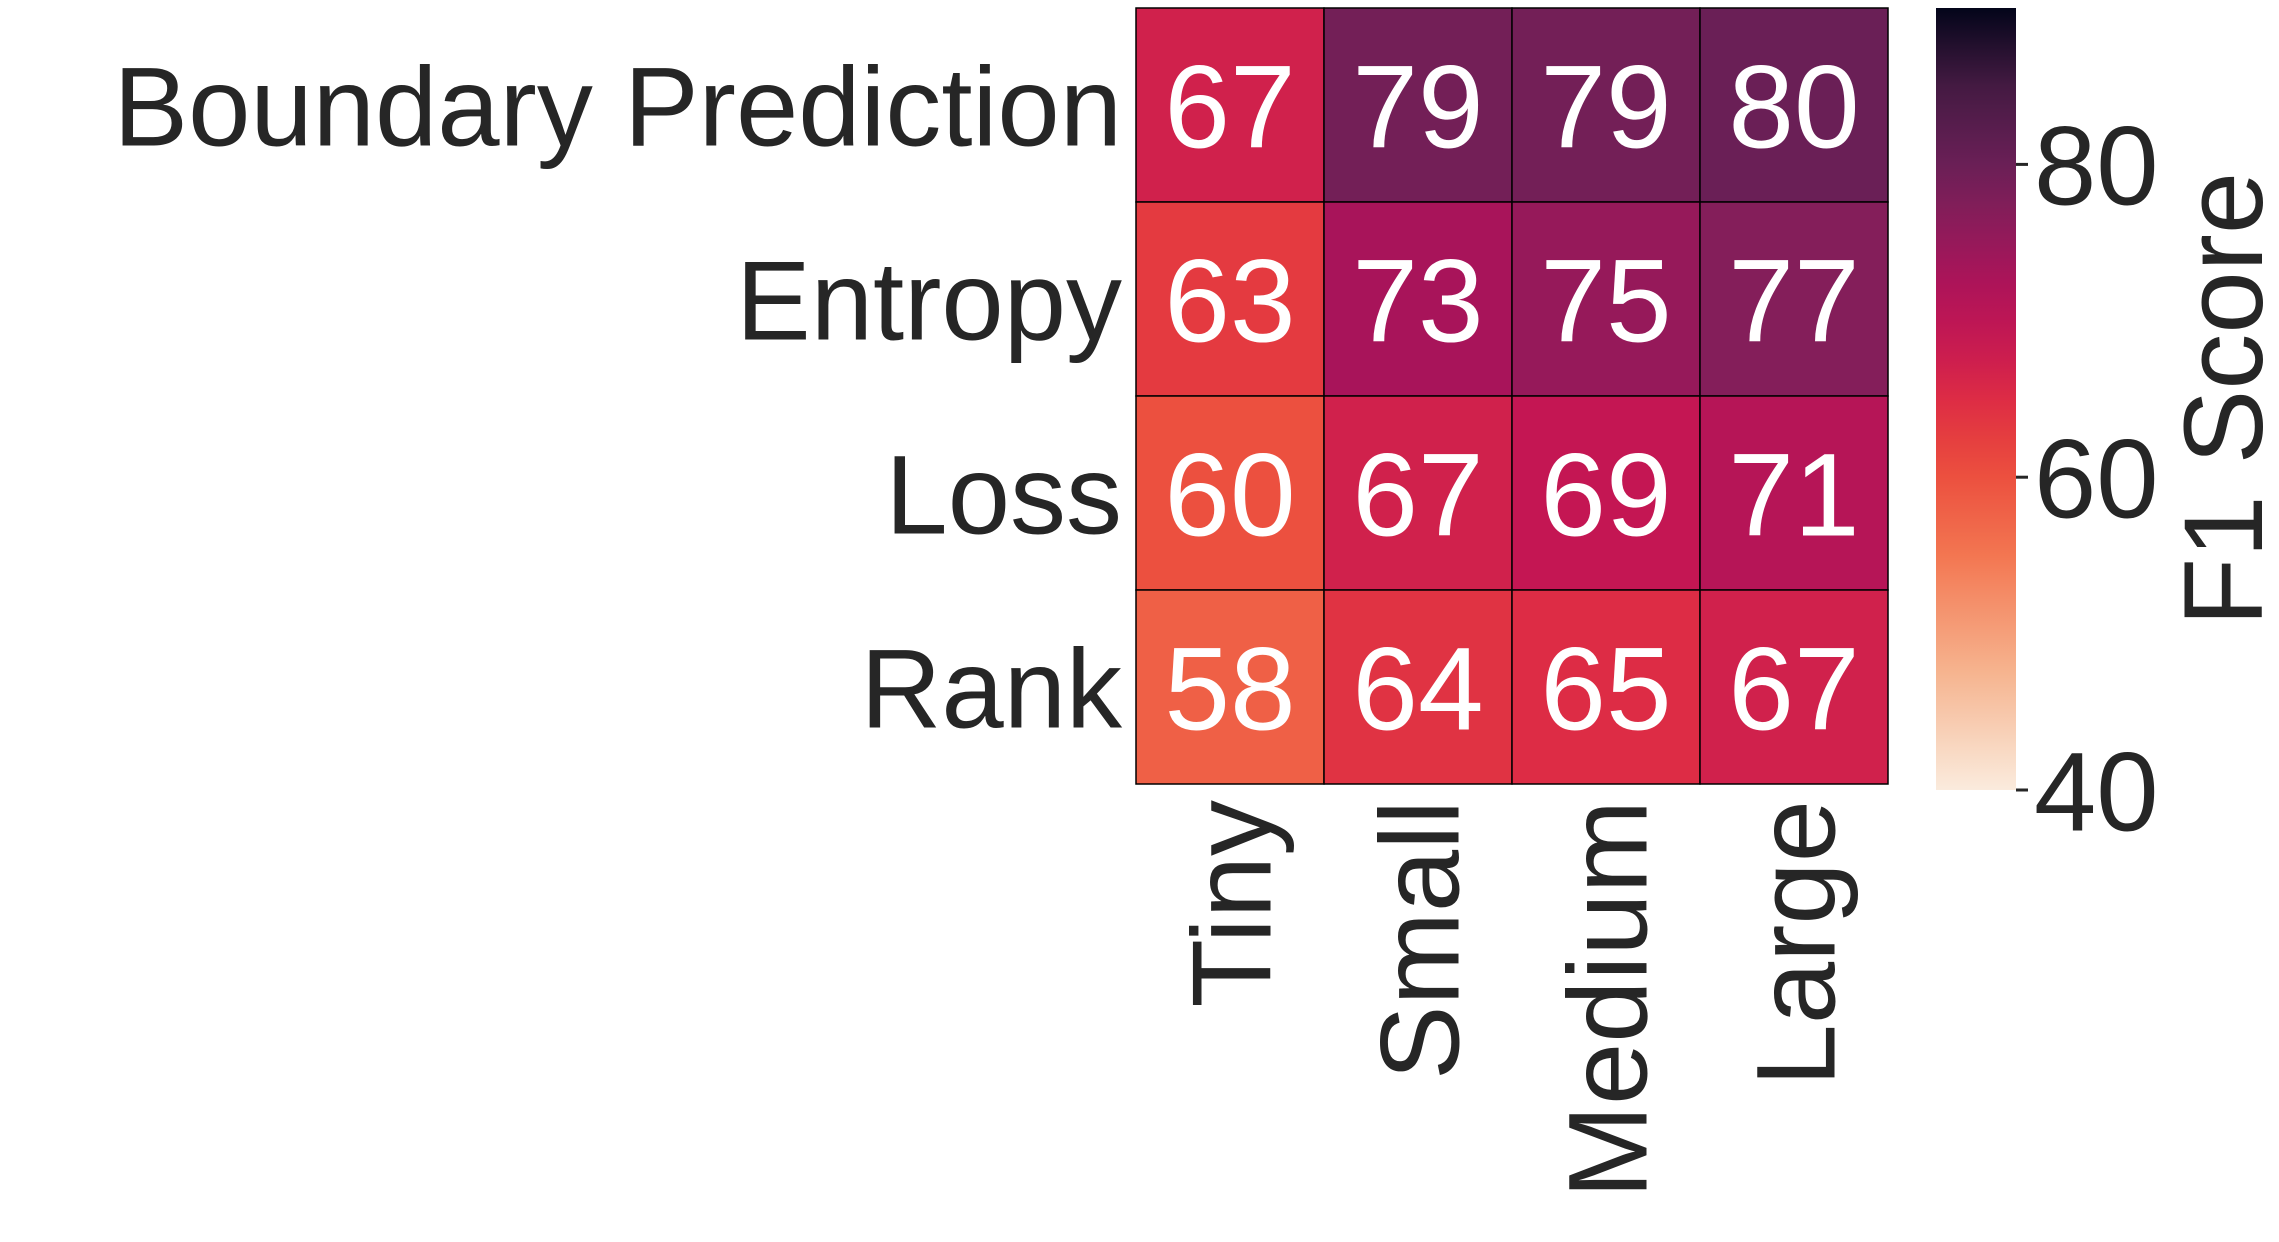 The height and width of the screenshot is (1242, 2279). I want to click on y-tick-label: Boundary Prediction, so click(617, 106).